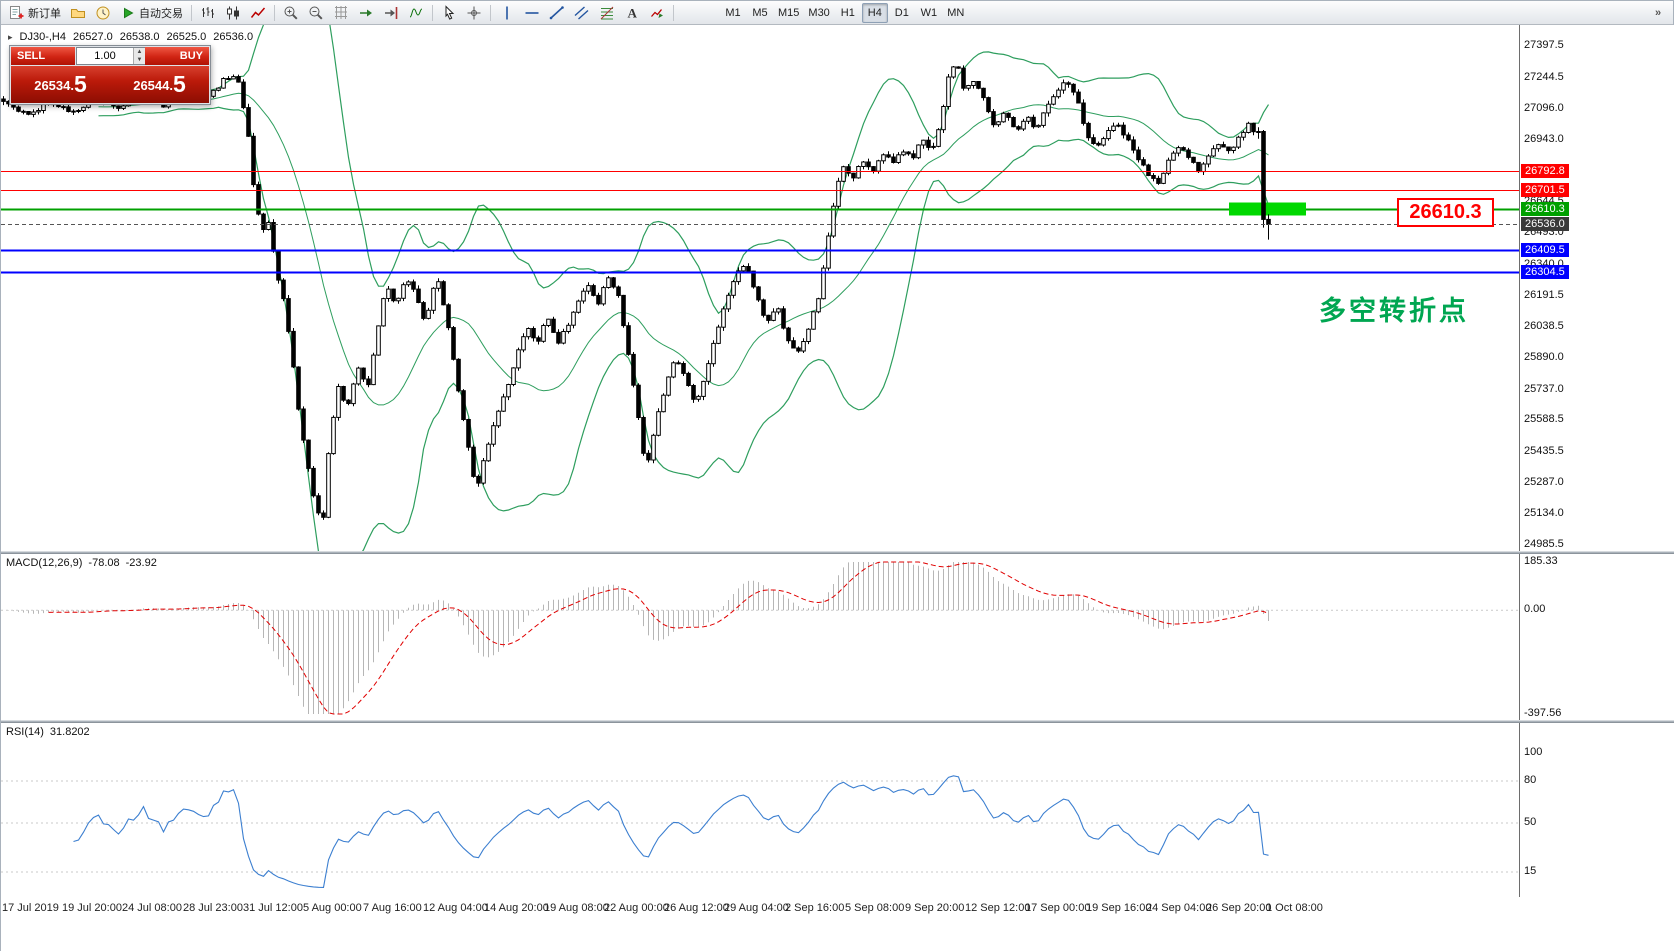  I want to click on price-axis-label: 25588.5, so click(1544, 419).